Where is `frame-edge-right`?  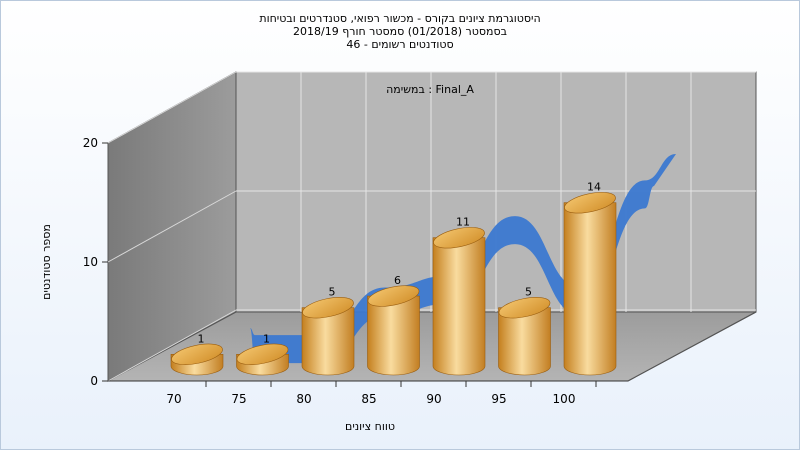
frame-edge-right is located at coordinates (692, 346).